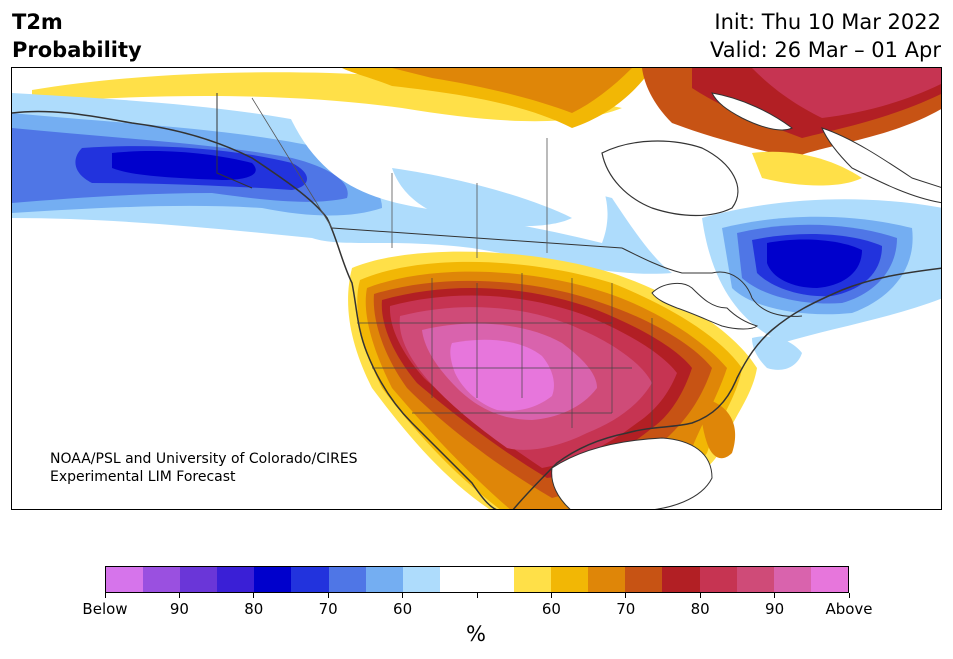 This screenshot has width=953, height=659. I want to click on colorbar, so click(477, 579).